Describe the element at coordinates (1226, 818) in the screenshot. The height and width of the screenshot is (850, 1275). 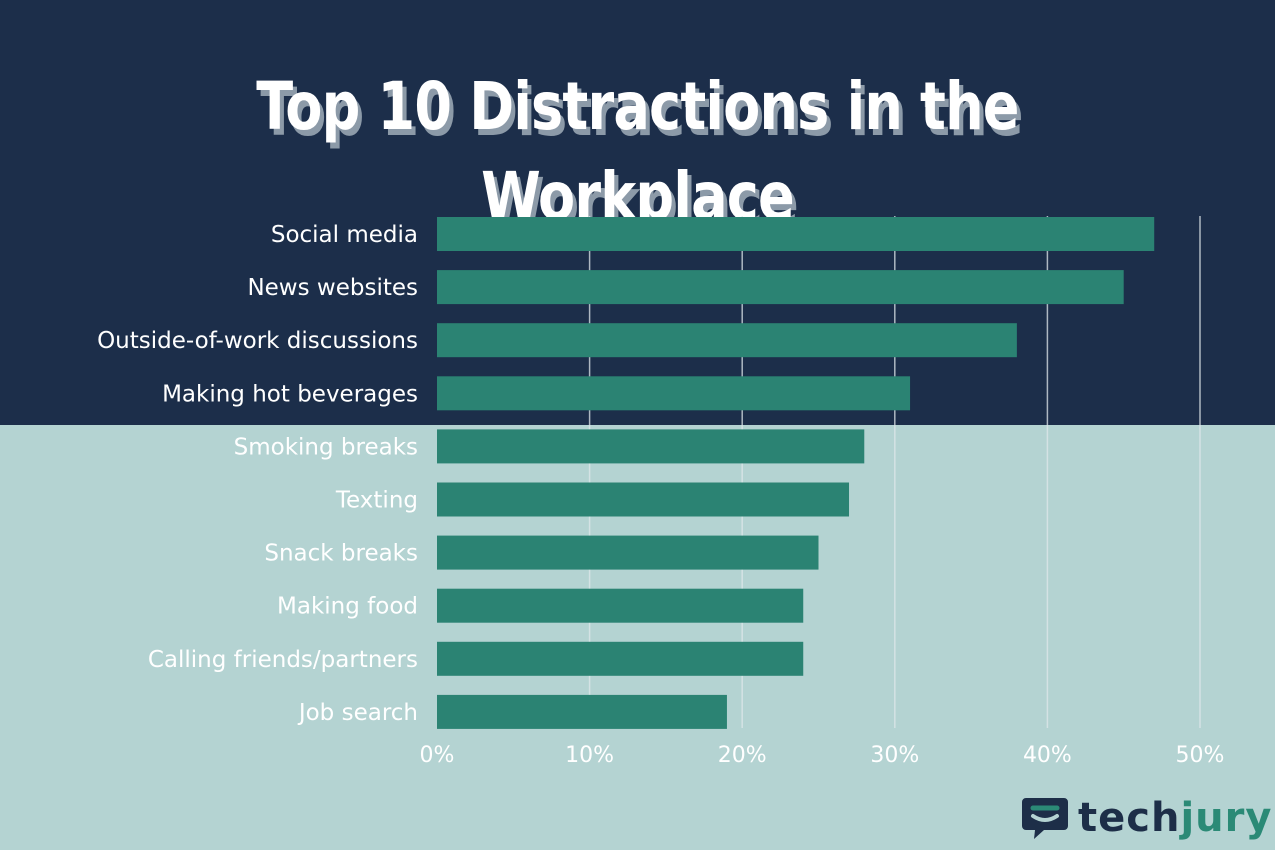
I see `logo-text-jury: jury` at that location.